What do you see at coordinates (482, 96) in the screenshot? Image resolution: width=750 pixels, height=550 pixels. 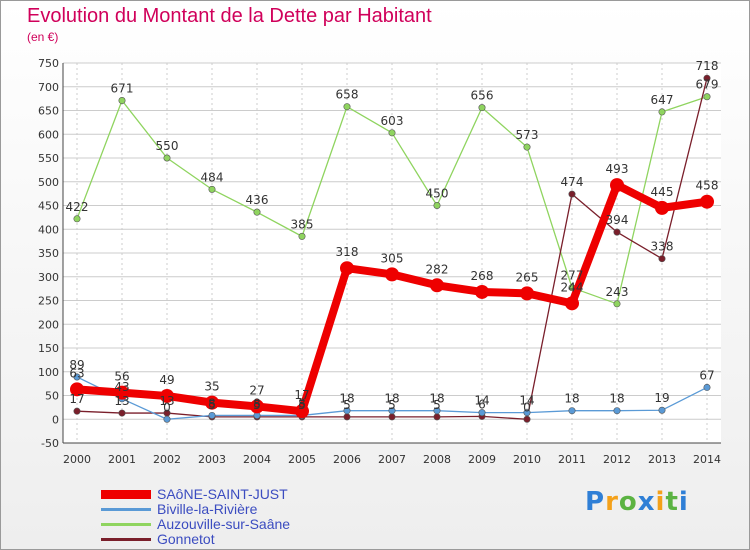 I see `data-label: 656` at bounding box center [482, 96].